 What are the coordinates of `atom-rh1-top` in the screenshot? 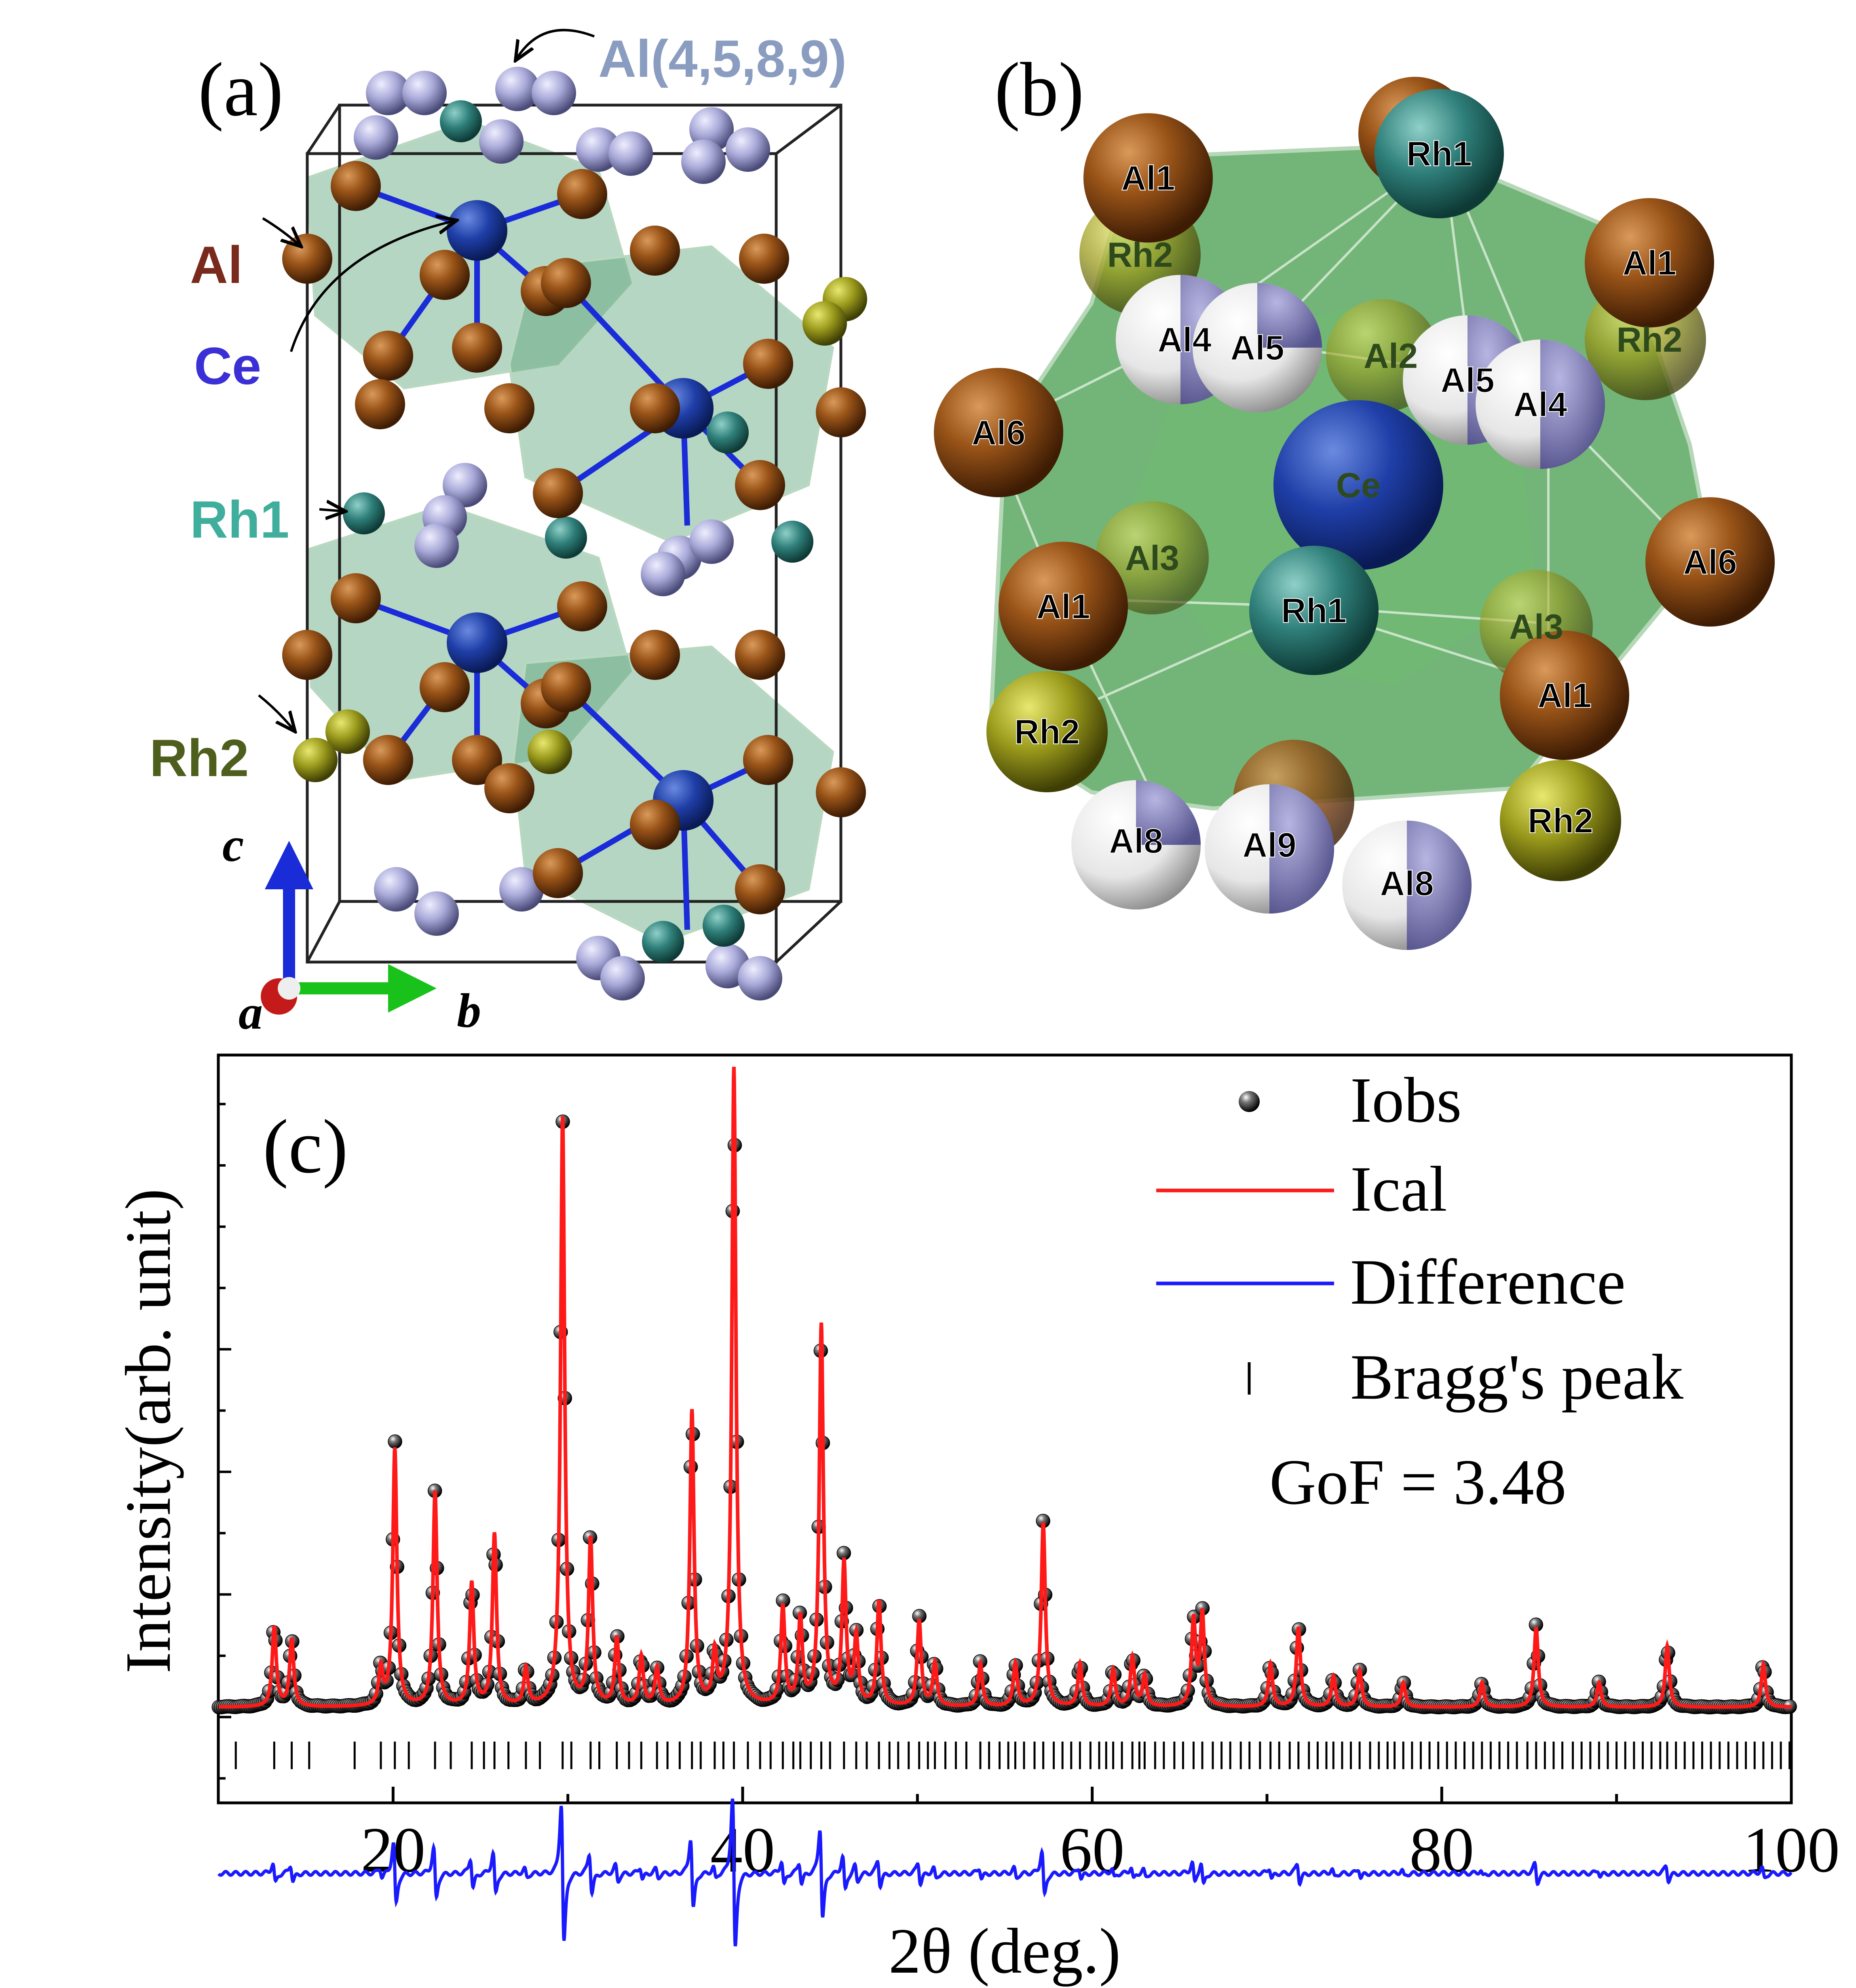 It's located at (1440, 153).